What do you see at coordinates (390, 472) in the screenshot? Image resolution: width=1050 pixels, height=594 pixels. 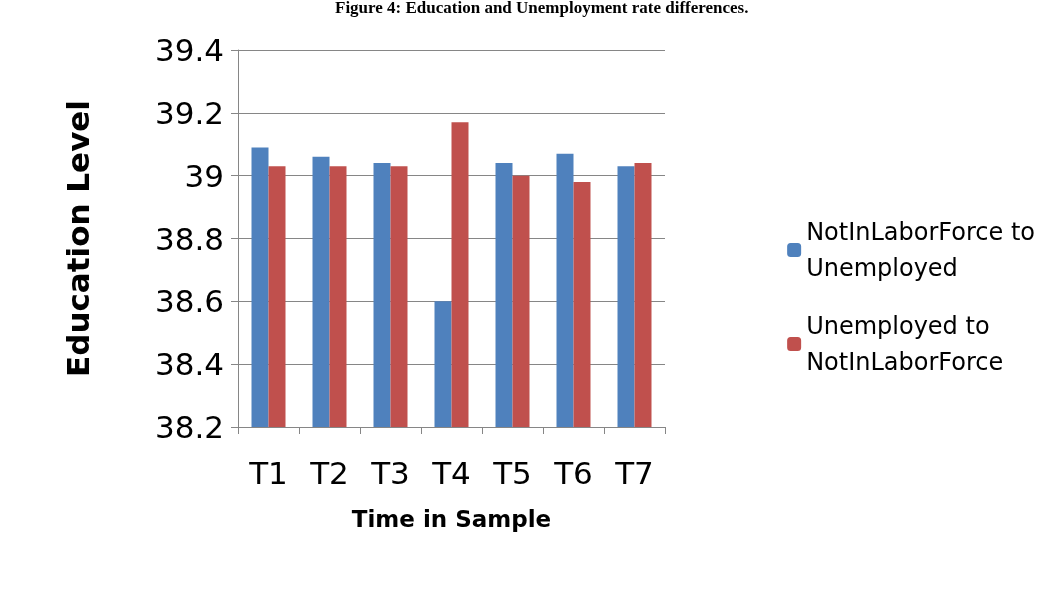 I see `x-tick-label: T3` at bounding box center [390, 472].